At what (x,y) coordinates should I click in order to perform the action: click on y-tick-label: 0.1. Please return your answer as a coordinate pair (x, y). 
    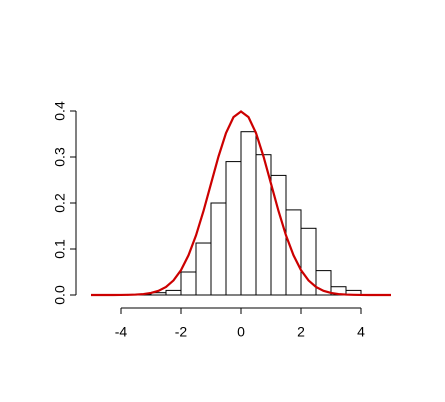
    Looking at the image, I should click on (60, 249).